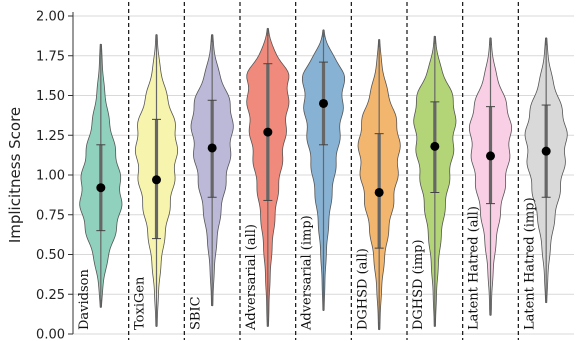 The height and width of the screenshot is (341, 578). I want to click on violin-adversarial-imp: Adversarial (imp), so click(323, 180).